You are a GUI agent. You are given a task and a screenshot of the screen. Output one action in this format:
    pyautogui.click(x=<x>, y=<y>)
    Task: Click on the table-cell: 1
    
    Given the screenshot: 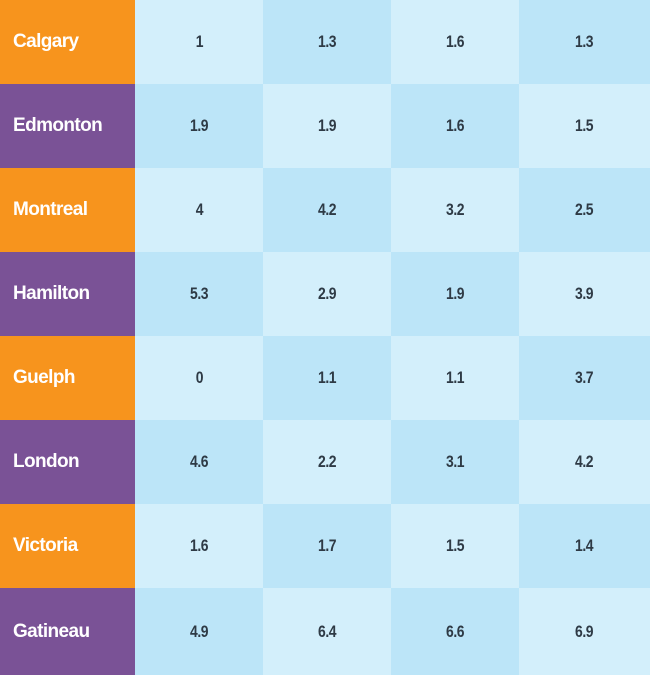 What is the action you would take?
    pyautogui.click(x=199, y=42)
    